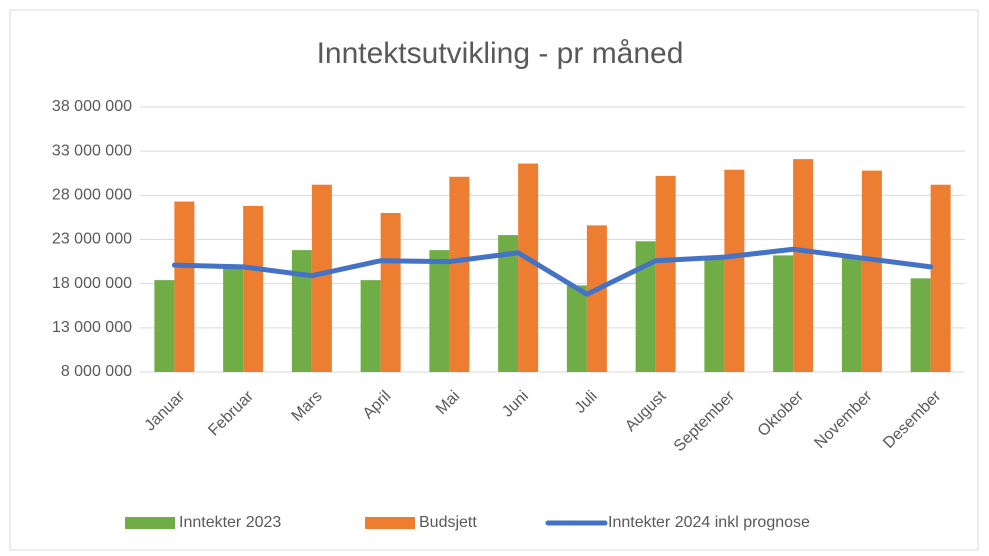 This screenshot has height=556, width=989. Describe the element at coordinates (552, 271) in the screenshot. I see `line-series` at that location.